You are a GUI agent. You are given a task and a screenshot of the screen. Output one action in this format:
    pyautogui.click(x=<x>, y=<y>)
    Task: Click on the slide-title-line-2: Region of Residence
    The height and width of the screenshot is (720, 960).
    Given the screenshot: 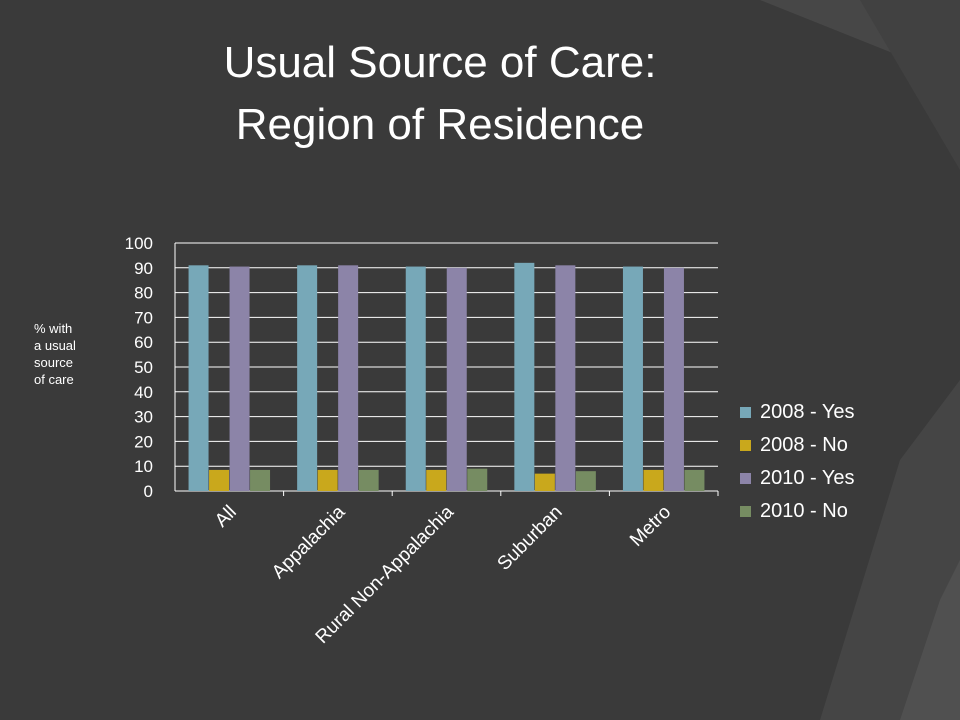 What is the action you would take?
    pyautogui.click(x=440, y=124)
    